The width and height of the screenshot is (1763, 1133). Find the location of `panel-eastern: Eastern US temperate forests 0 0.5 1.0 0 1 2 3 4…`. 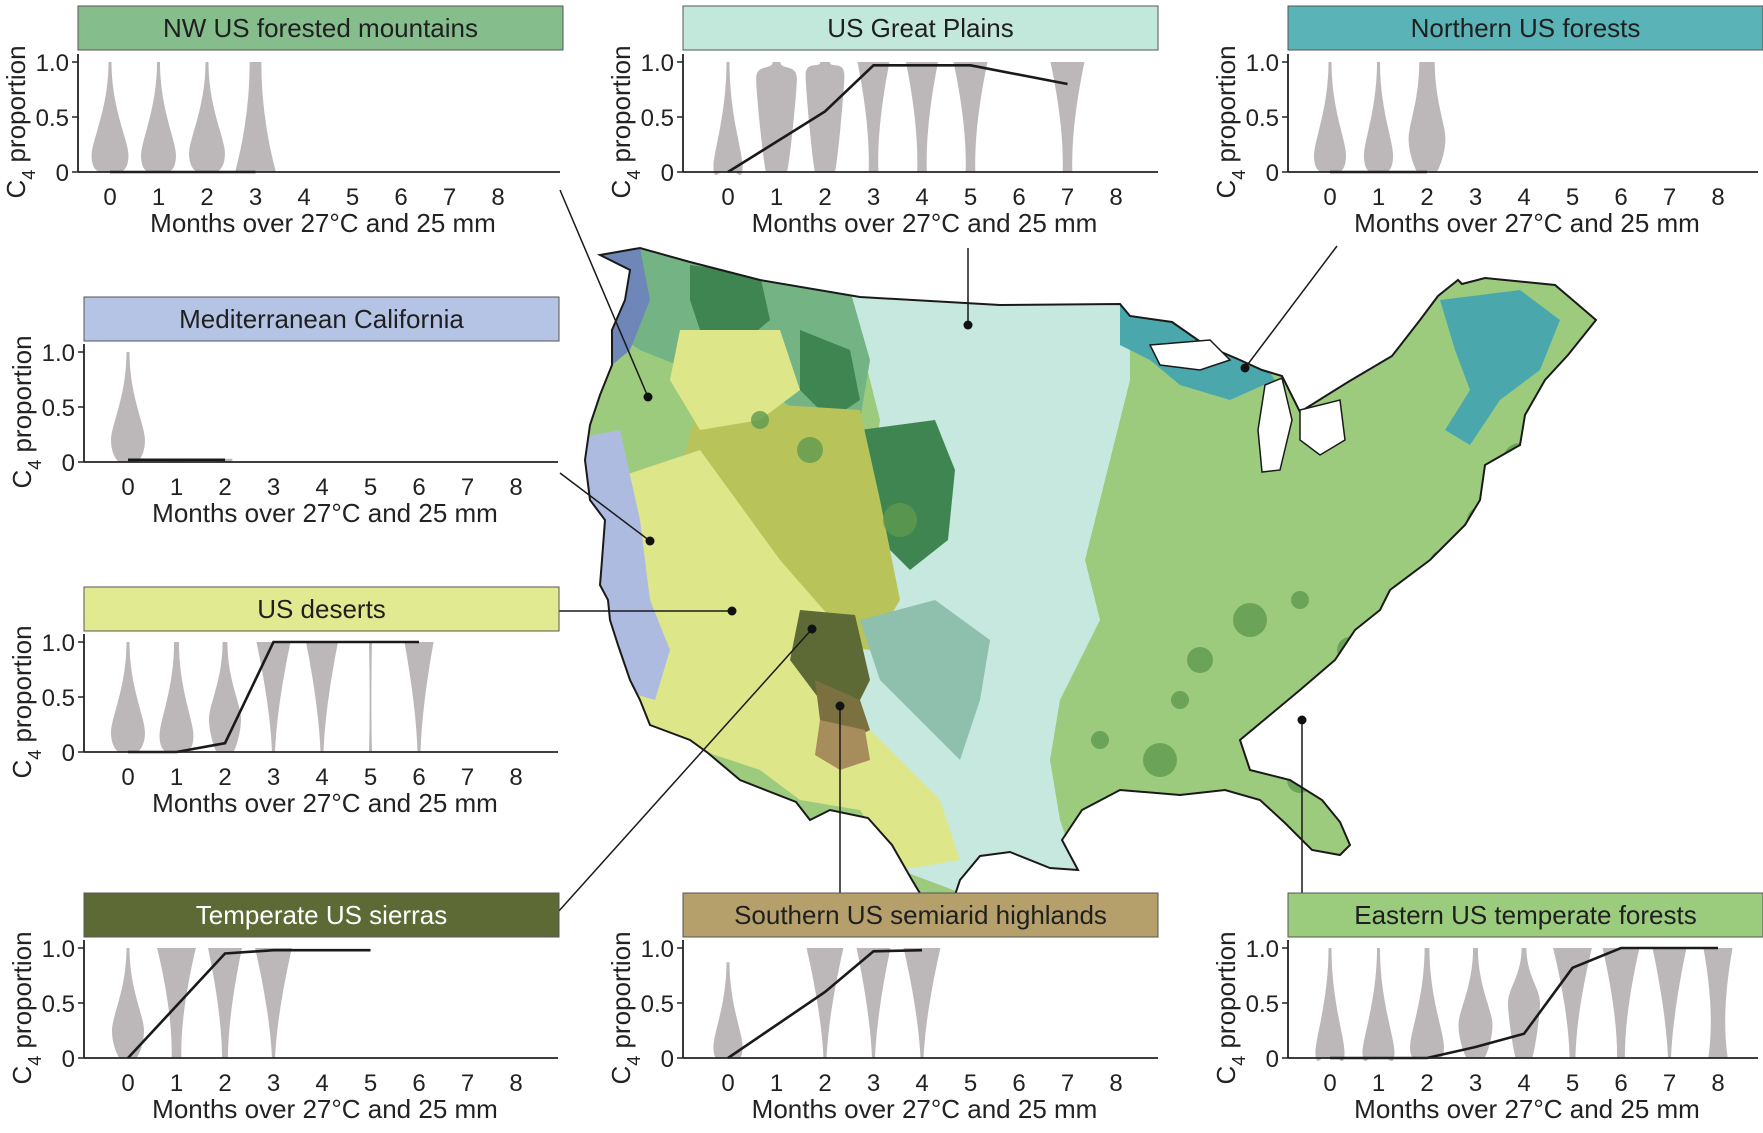

panel-eastern: Eastern US temperate forests 0 0.5 1.0 0 1 2 3 4… is located at coordinates (1487, 1008).